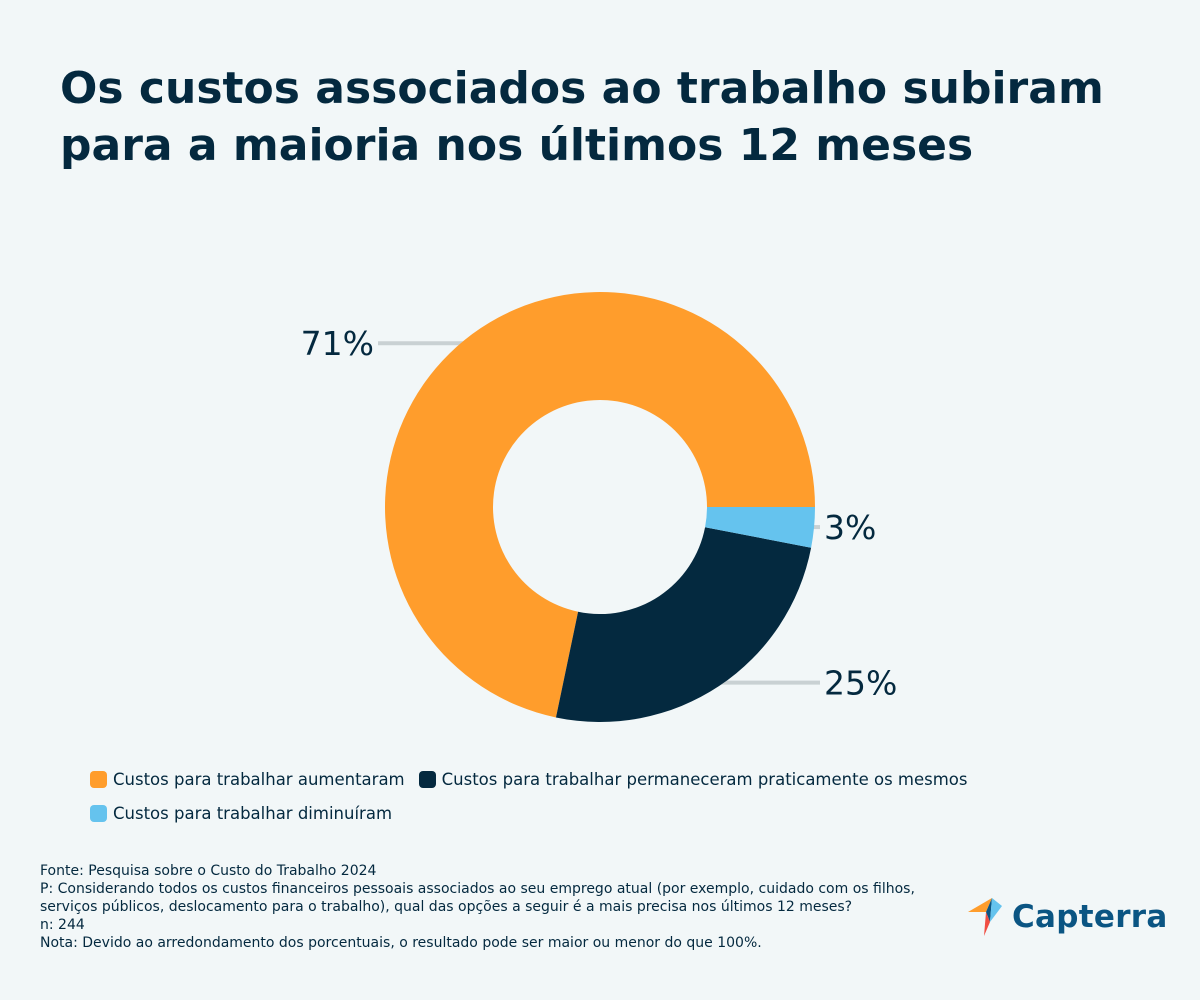  I want to click on slice-same, so click(683, 624).